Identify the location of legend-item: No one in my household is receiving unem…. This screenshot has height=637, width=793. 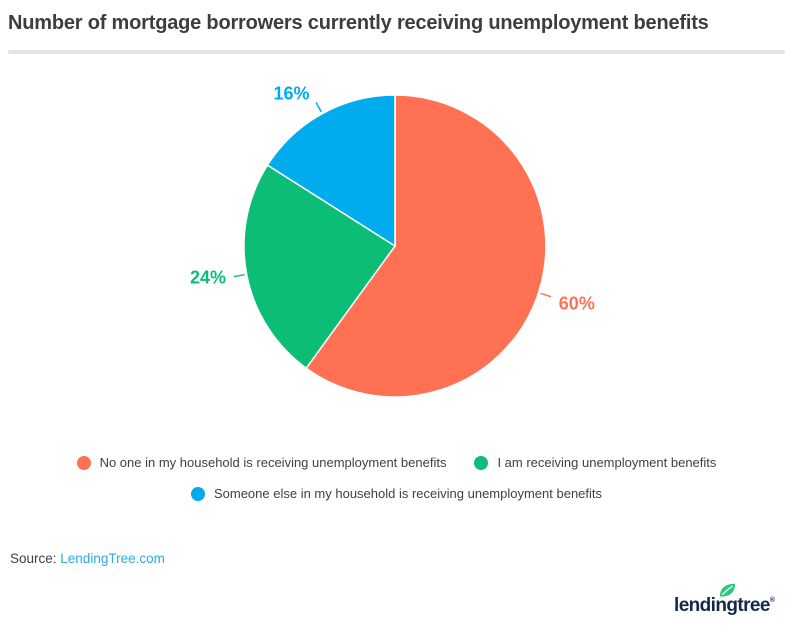
(261, 462).